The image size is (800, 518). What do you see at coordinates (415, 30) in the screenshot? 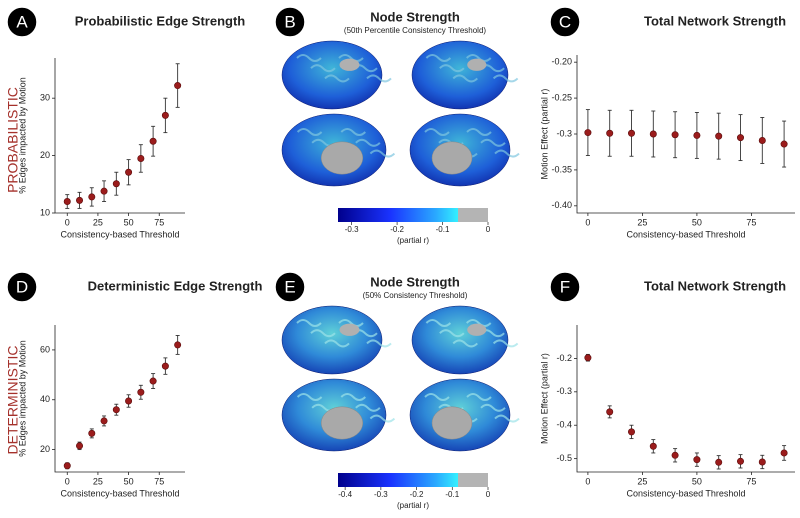
I see `panel-subtitle: (50th Percentile Consistency Threshold)` at bounding box center [415, 30].